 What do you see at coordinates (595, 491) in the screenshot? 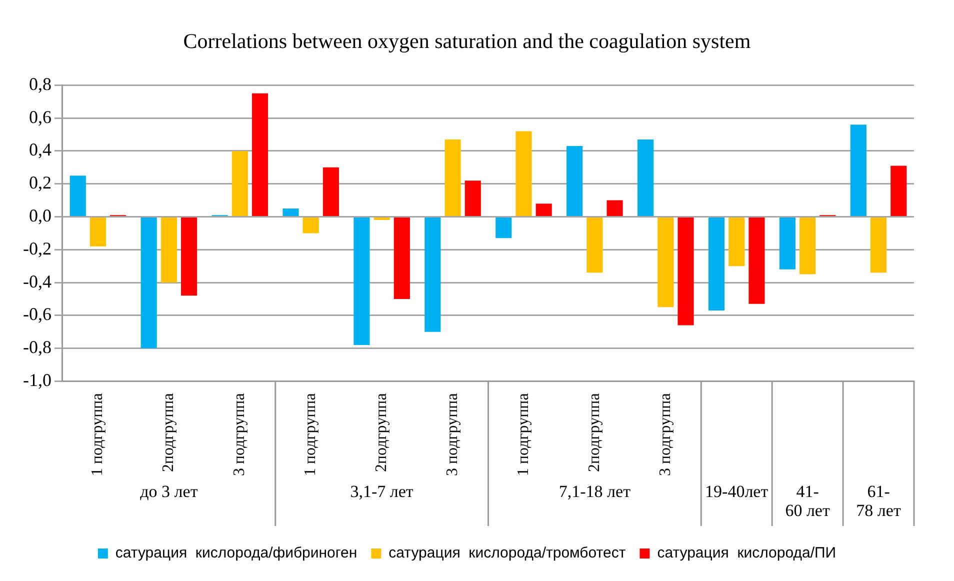
I see `text: 7,1-18 лет` at bounding box center [595, 491].